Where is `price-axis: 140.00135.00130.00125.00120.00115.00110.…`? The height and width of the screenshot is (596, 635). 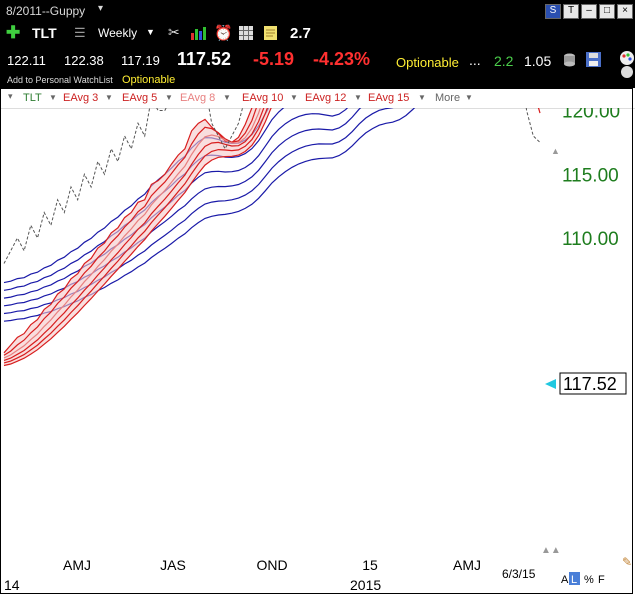
price-axis: 140.00135.00130.00125.00120.00115.00110.… is located at coordinates (591, 179).